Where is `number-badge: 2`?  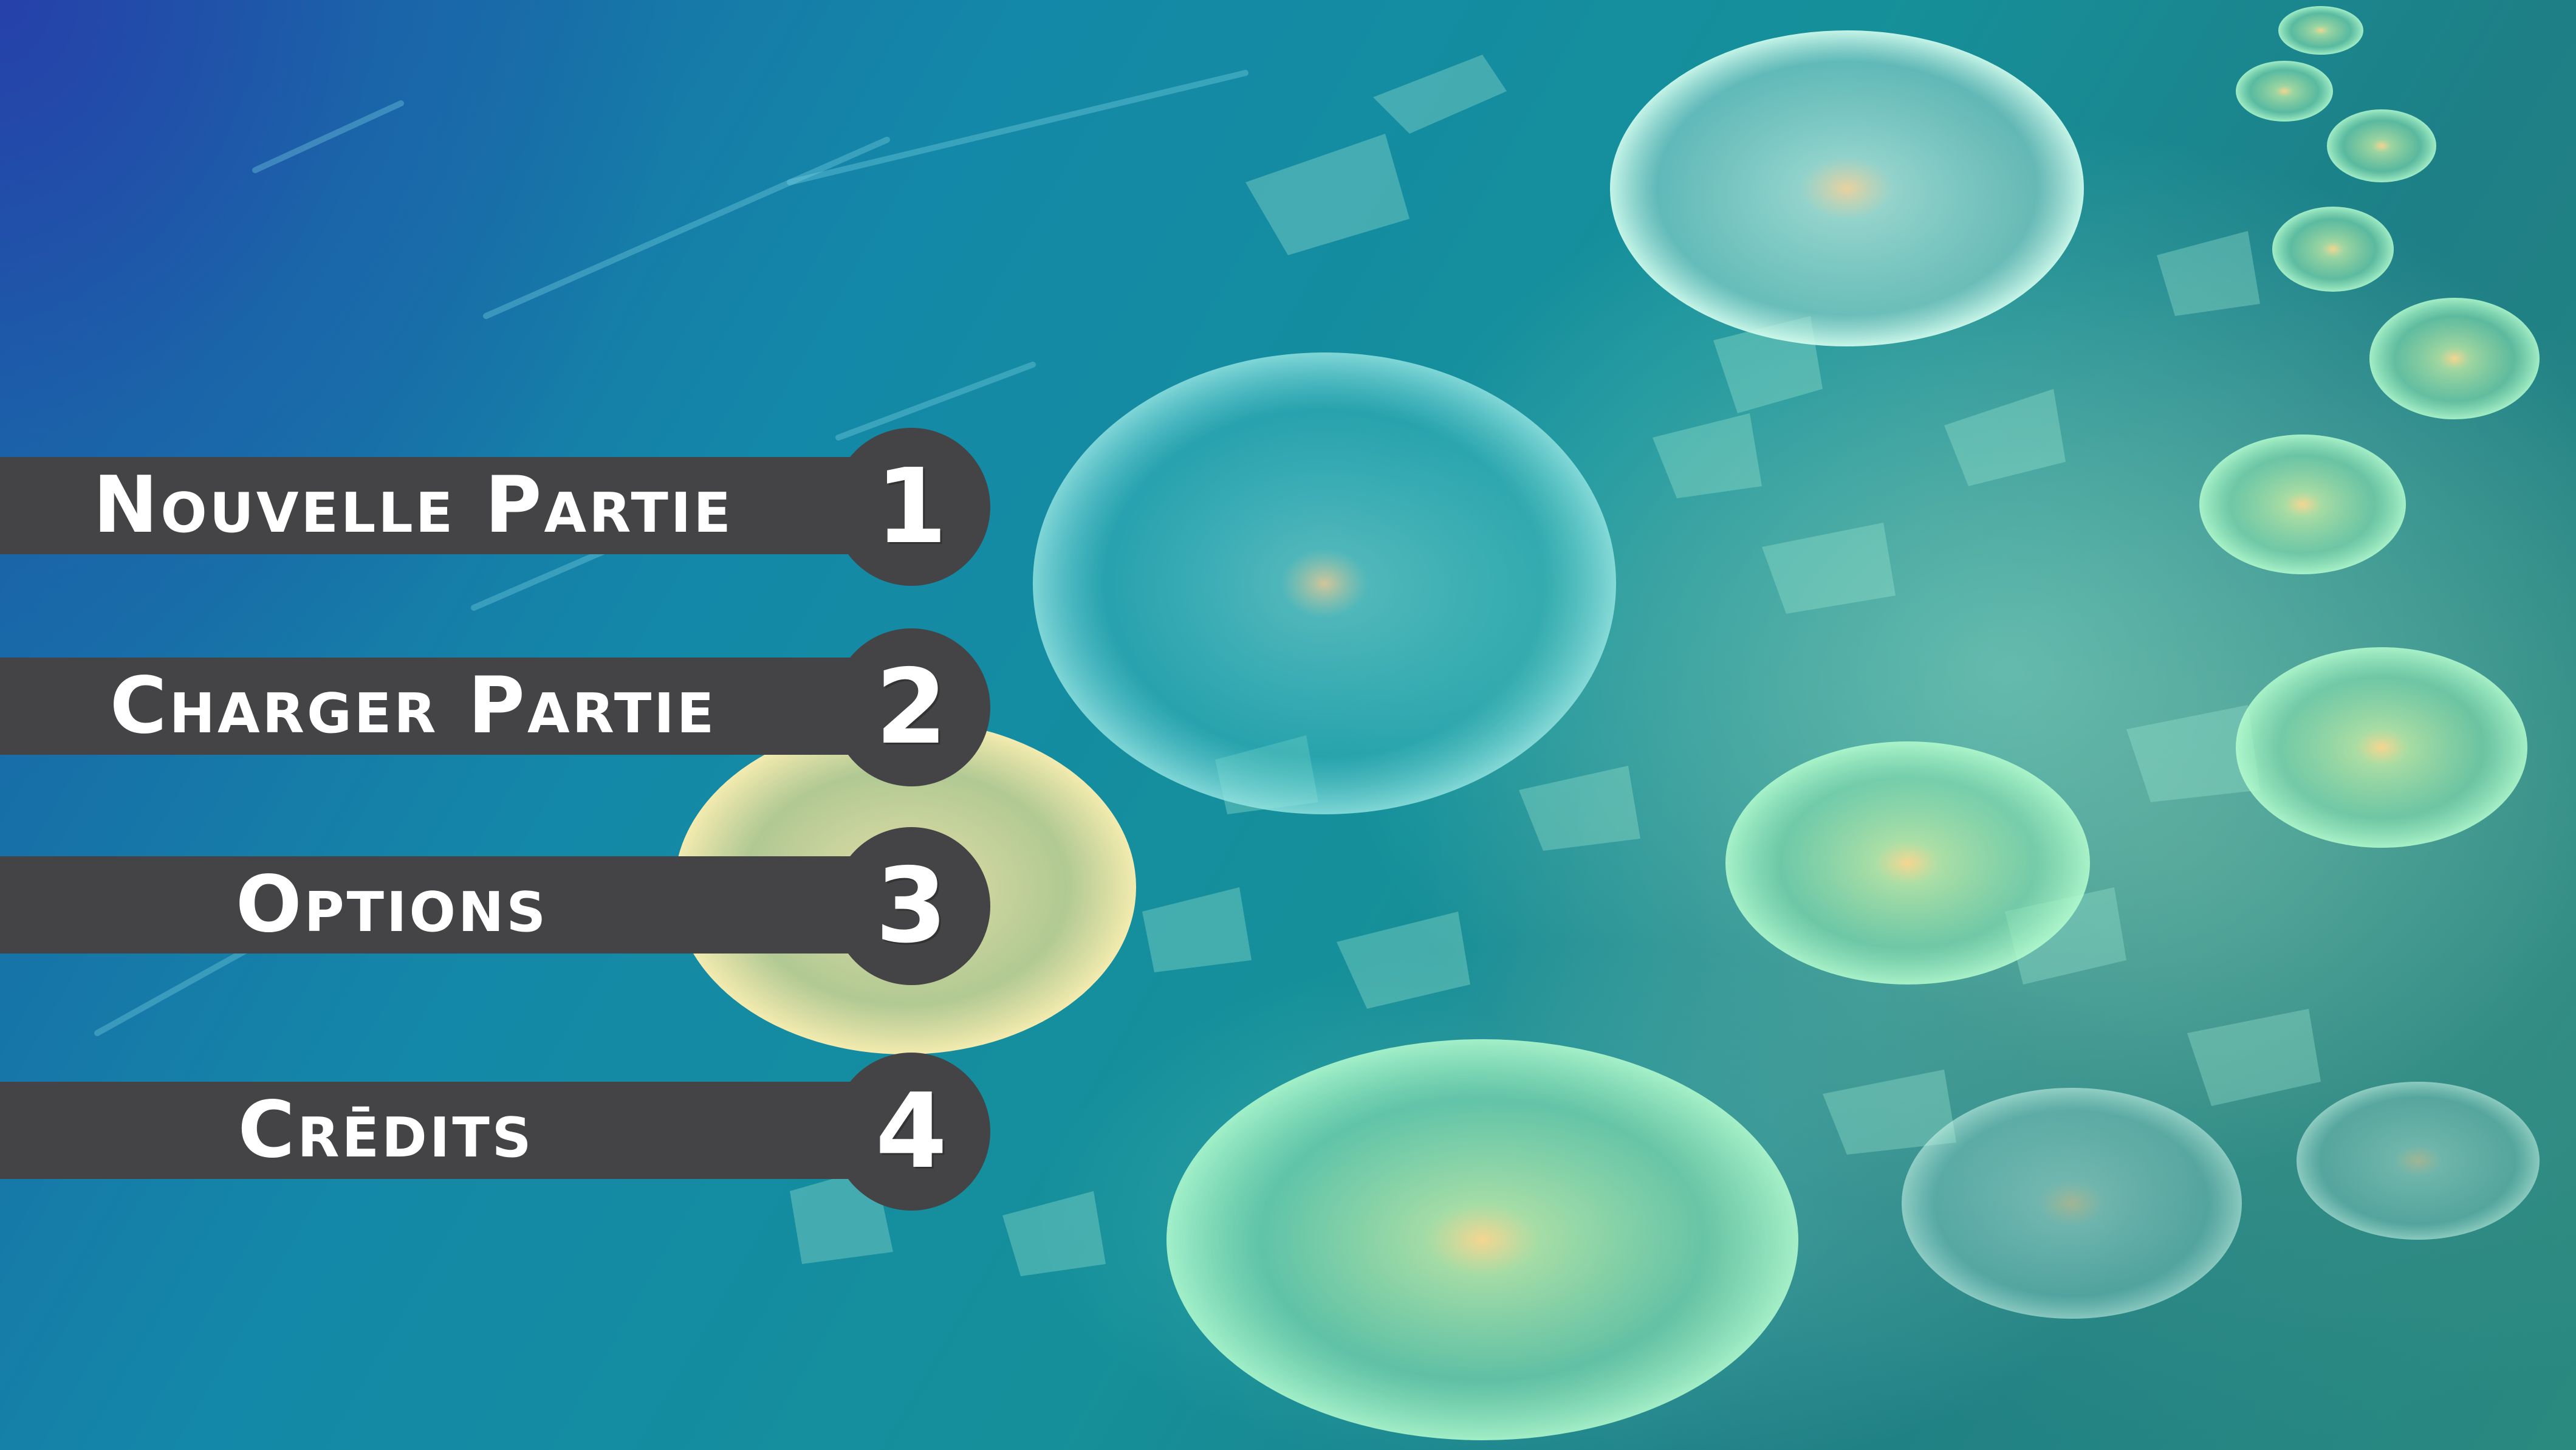 number-badge: 2 is located at coordinates (911, 707).